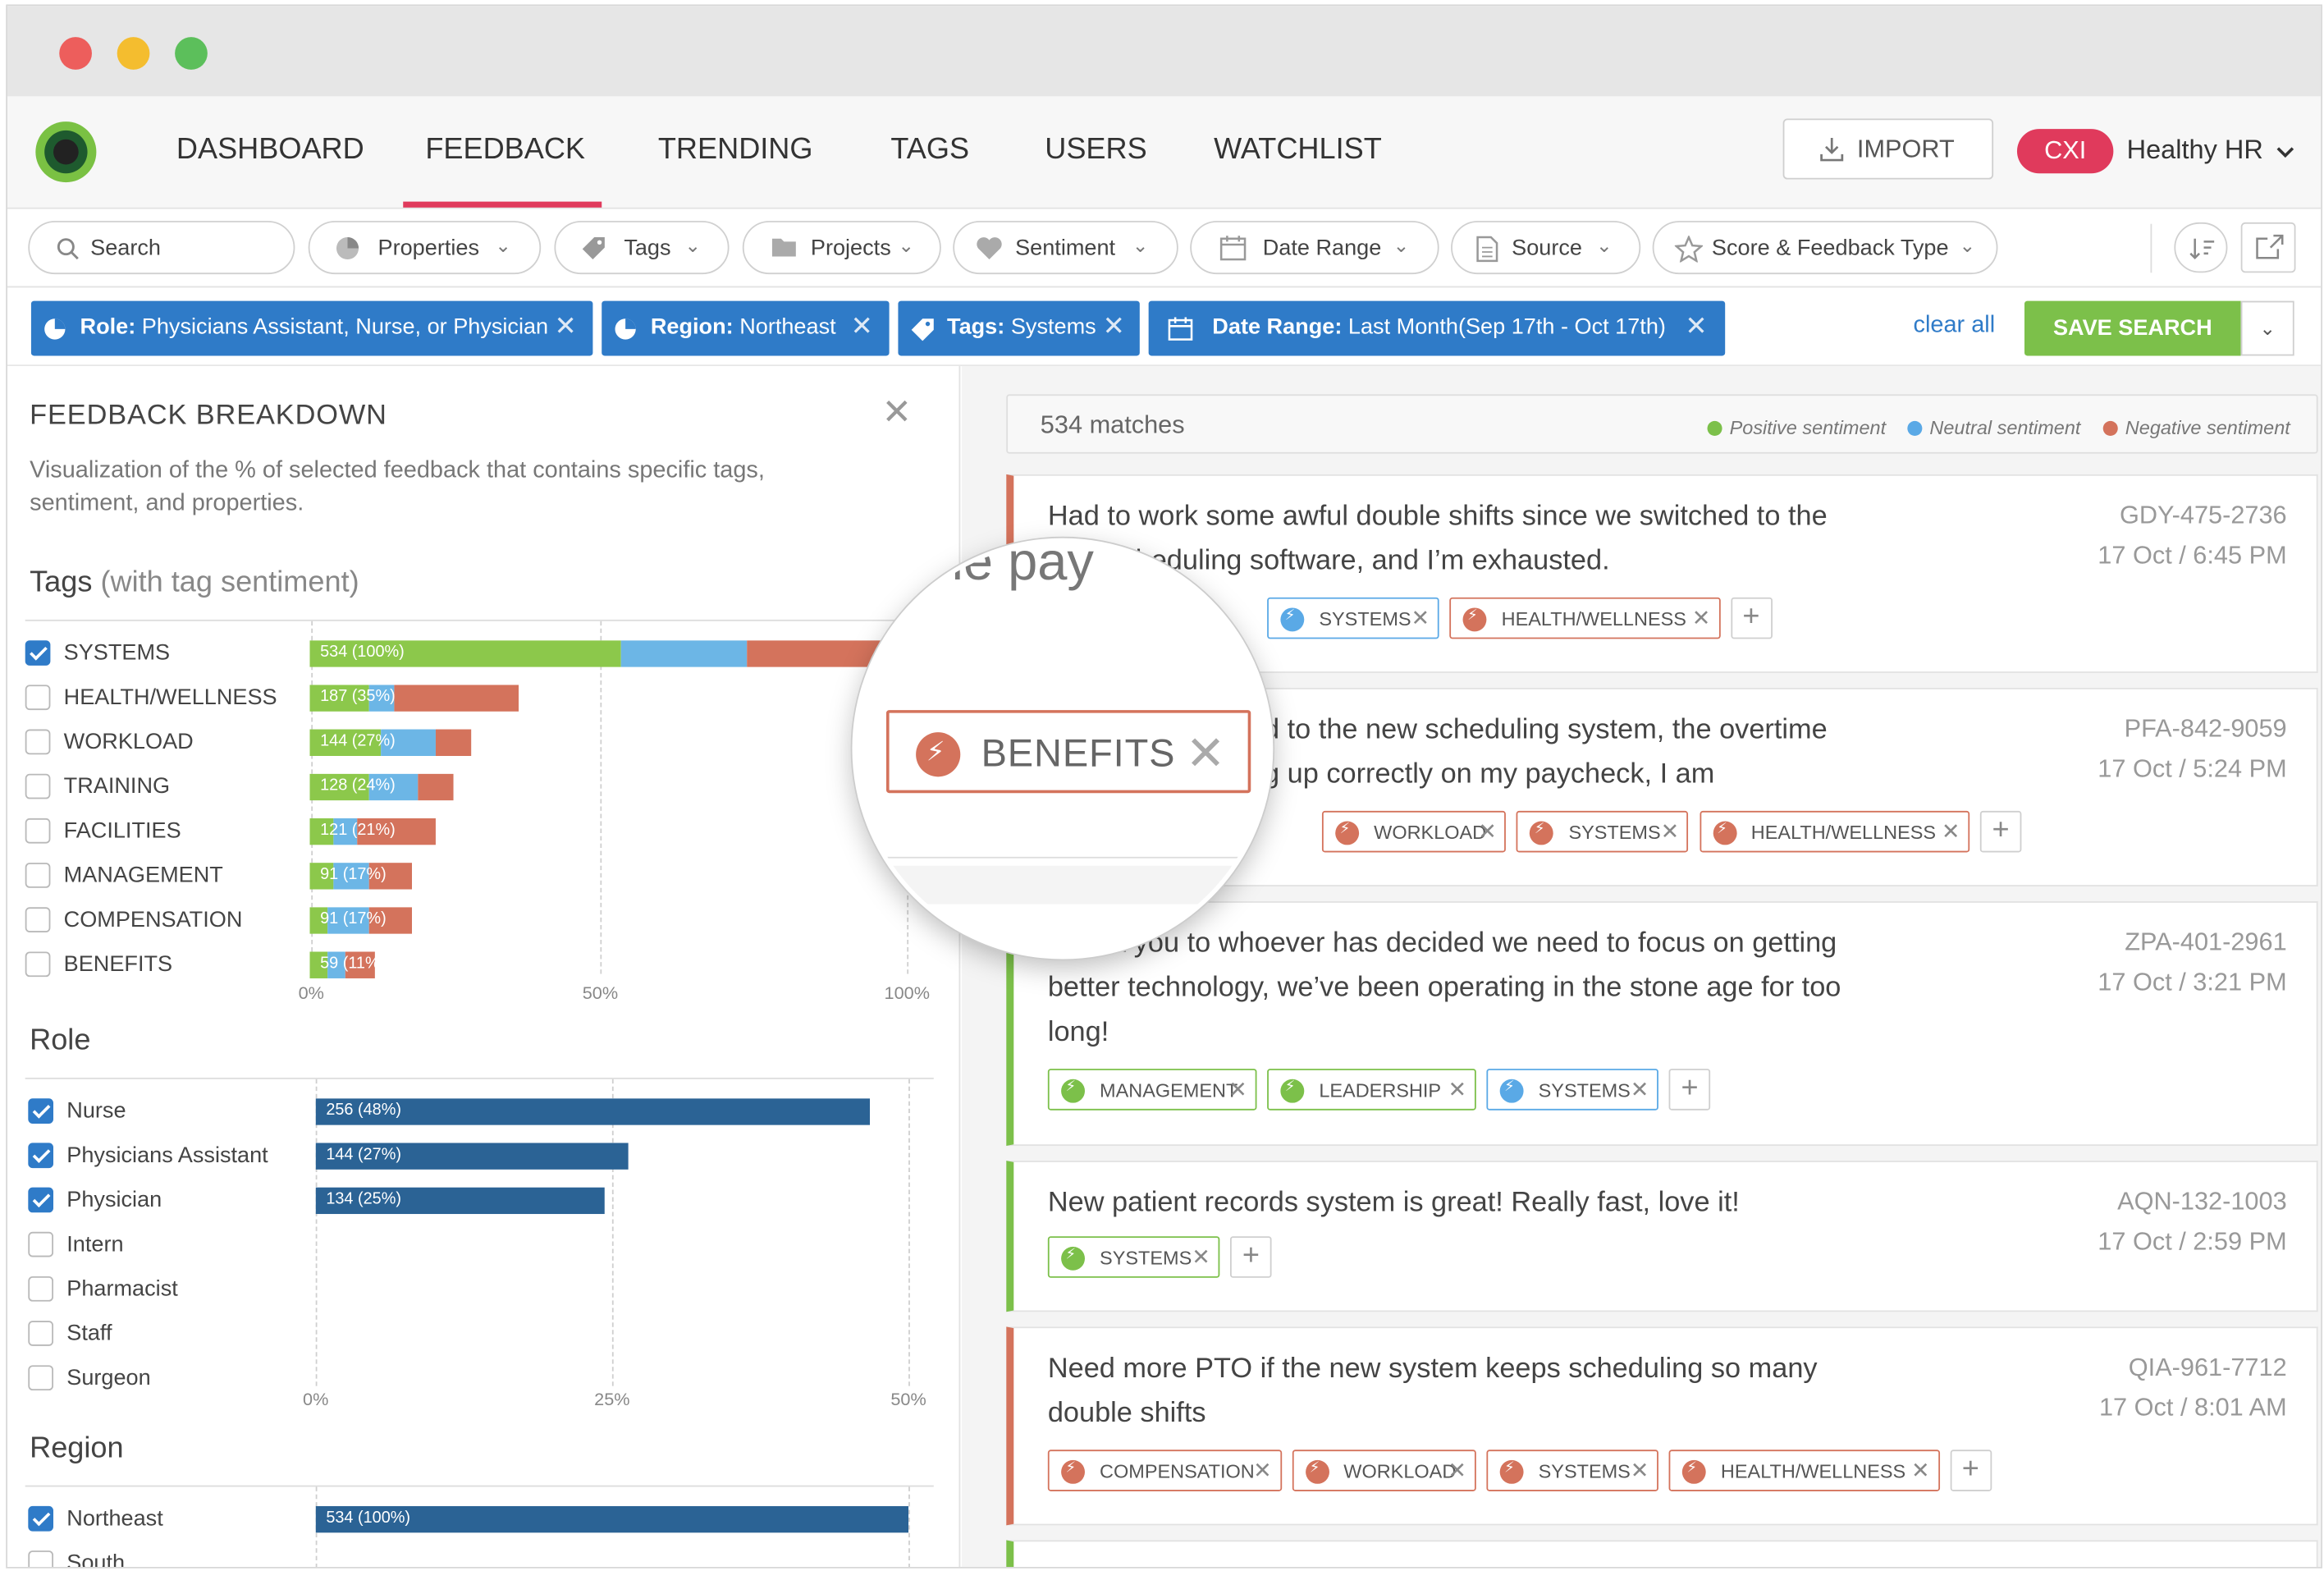 The height and width of the screenshot is (1571, 2324). Describe the element at coordinates (1164, 1470) in the screenshot. I see `tag-compensation: COMPENSATION✕` at that location.